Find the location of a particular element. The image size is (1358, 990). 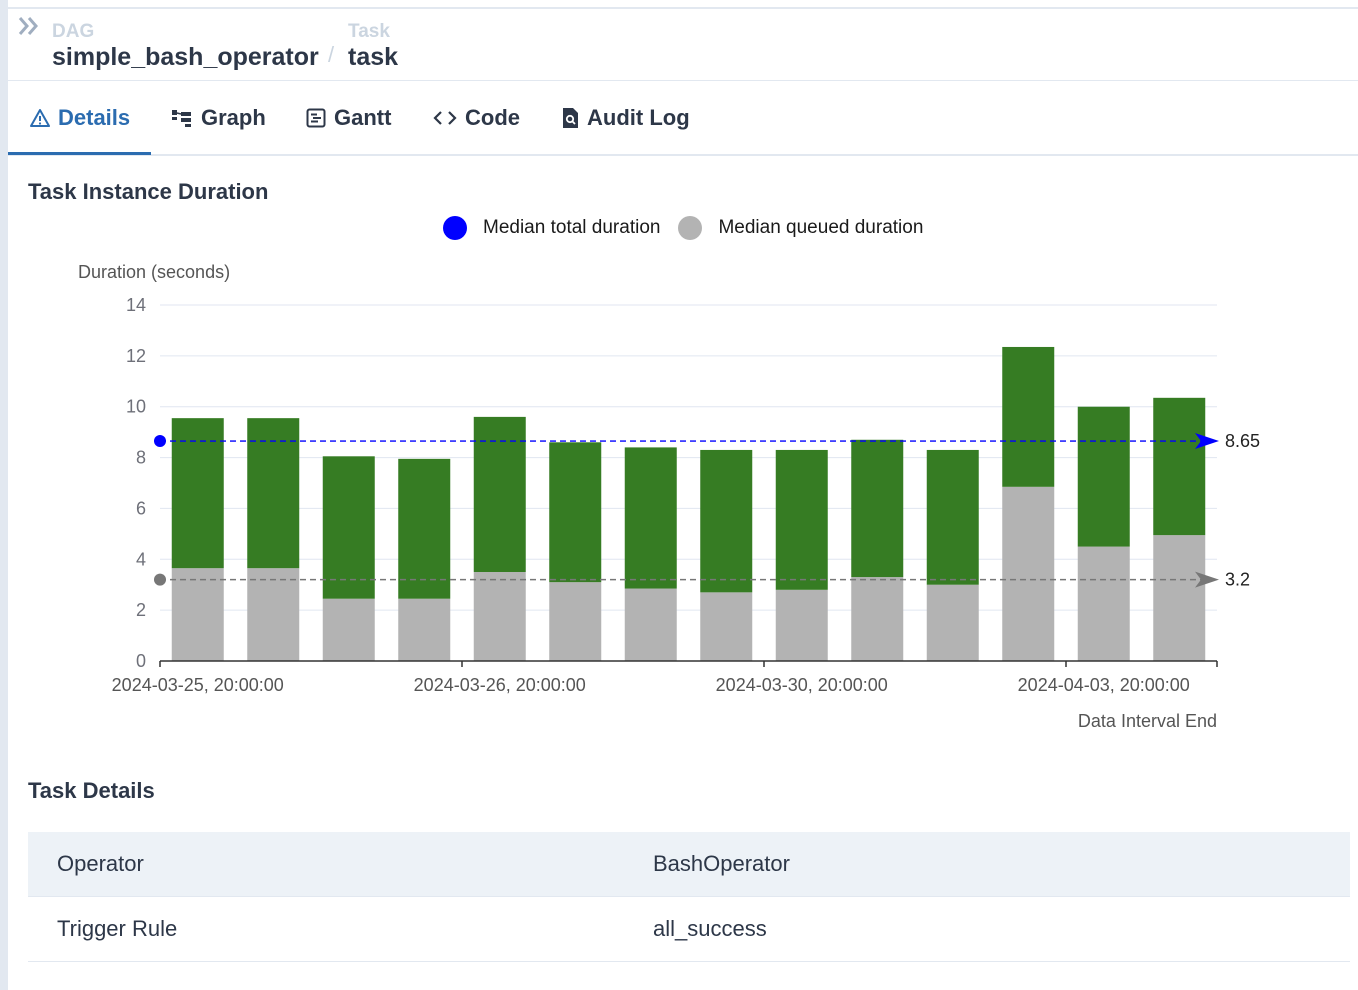

active-tab-indicator is located at coordinates (79, 153).